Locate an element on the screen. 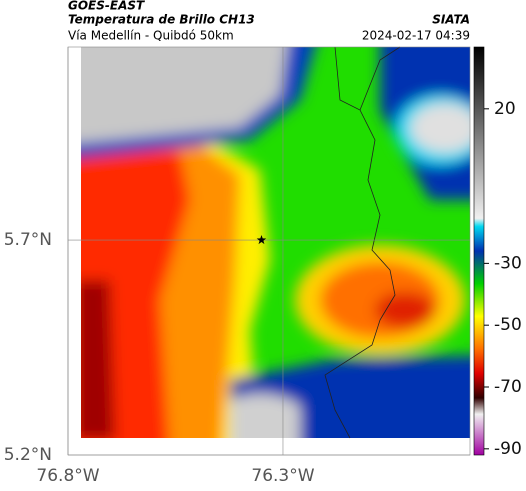 The height and width of the screenshot is (491, 526). lon-tick-label: 76.8°W is located at coordinates (67, 476).